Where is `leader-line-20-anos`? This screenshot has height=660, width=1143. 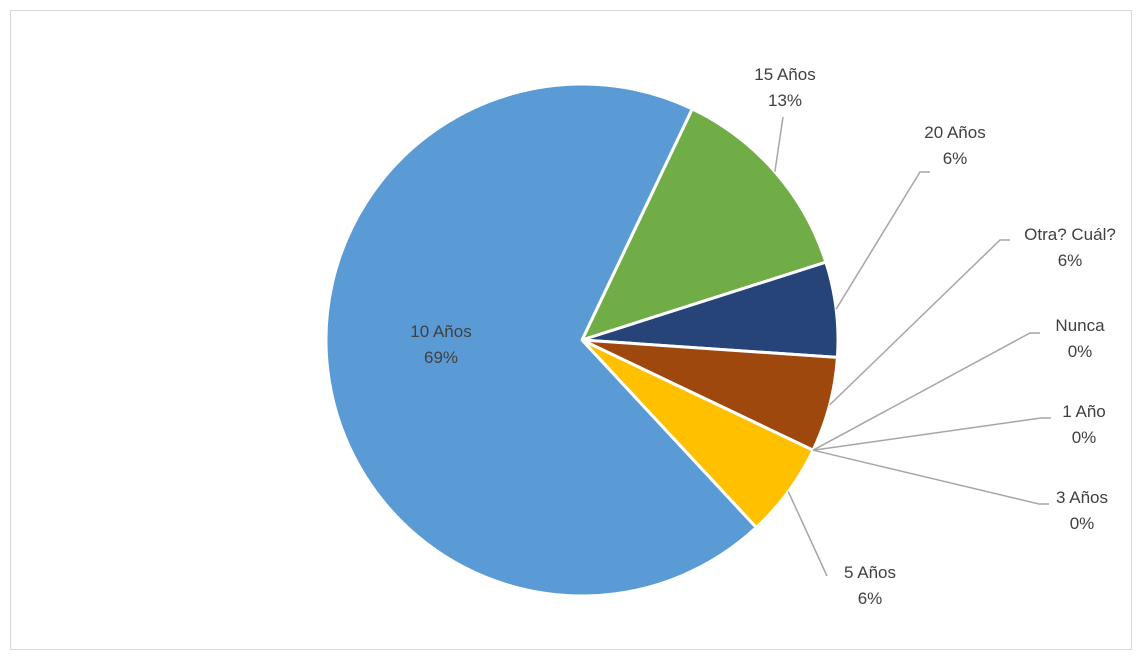 leader-line-20-anos is located at coordinates (882, 240).